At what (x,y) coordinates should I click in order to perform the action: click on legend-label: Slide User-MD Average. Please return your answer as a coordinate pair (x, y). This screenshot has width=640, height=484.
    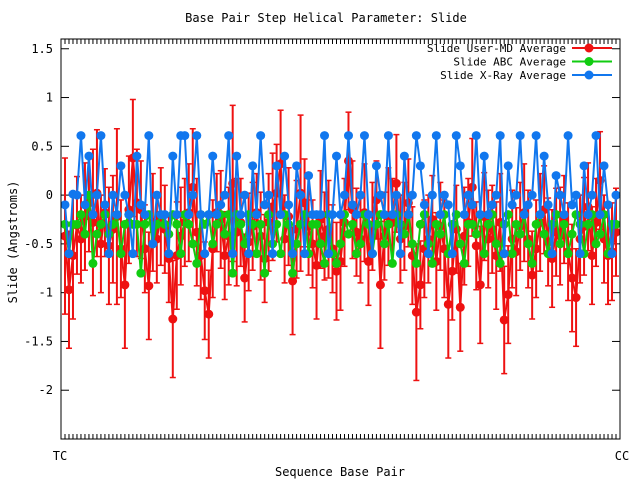
    Looking at the image, I should click on (496, 48).